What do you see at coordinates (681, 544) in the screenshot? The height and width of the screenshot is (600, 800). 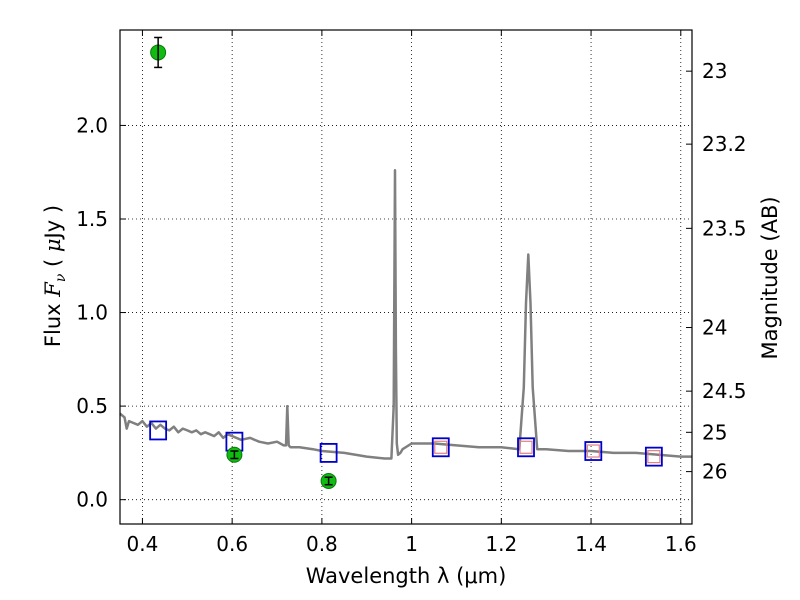 I see `x-tick-label: 1.6` at bounding box center [681, 544].